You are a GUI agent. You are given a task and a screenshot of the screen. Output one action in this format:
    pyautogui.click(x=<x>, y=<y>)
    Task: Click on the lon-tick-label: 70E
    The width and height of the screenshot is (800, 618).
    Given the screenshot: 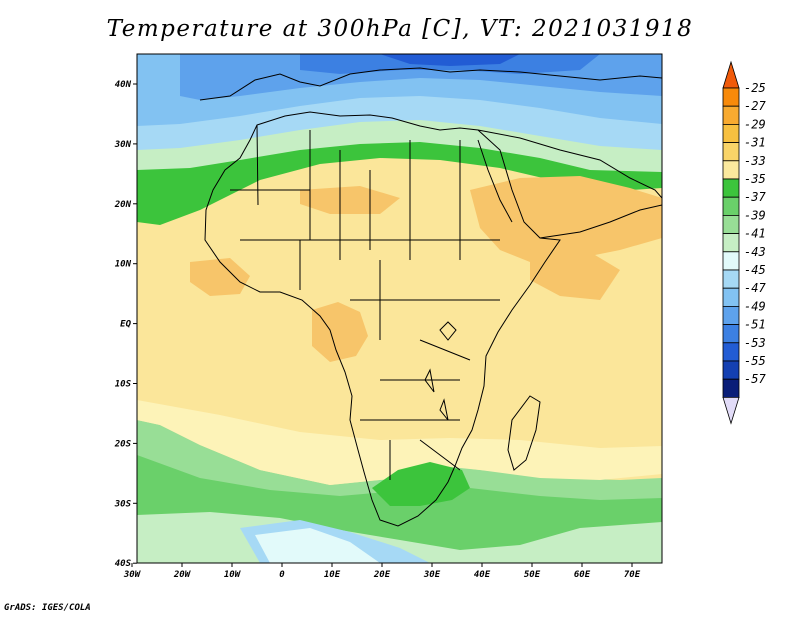 What is the action you would take?
    pyautogui.click(x=632, y=575)
    